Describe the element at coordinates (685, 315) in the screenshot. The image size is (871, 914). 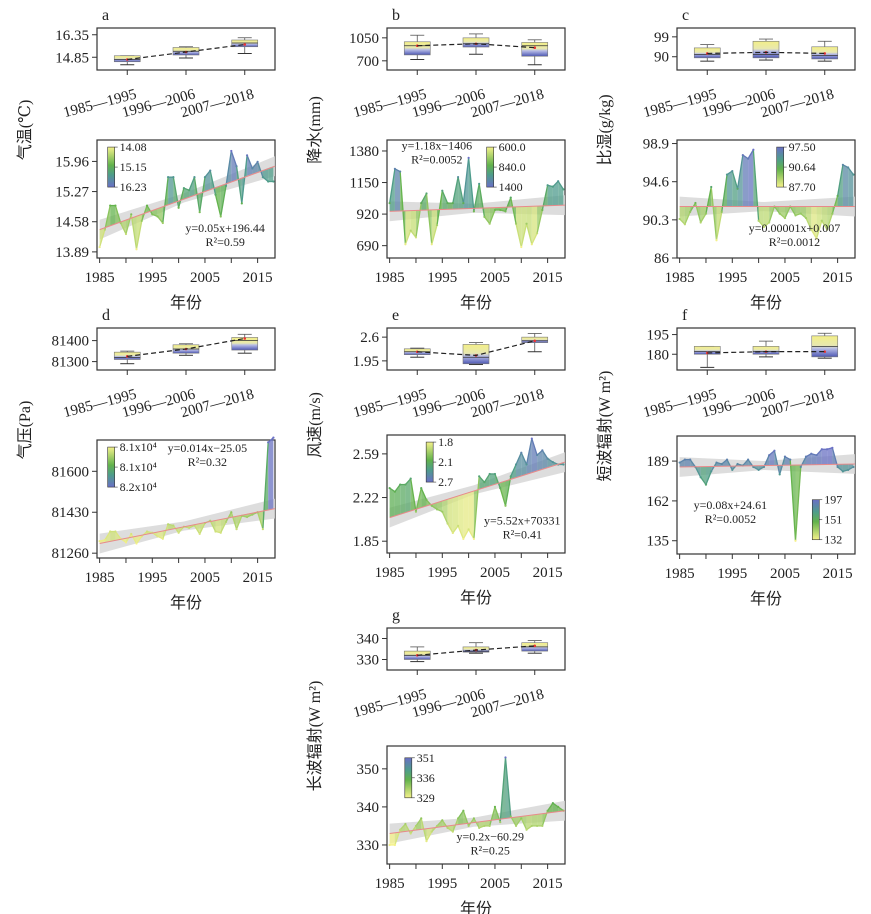
I see `panel-label: f` at that location.